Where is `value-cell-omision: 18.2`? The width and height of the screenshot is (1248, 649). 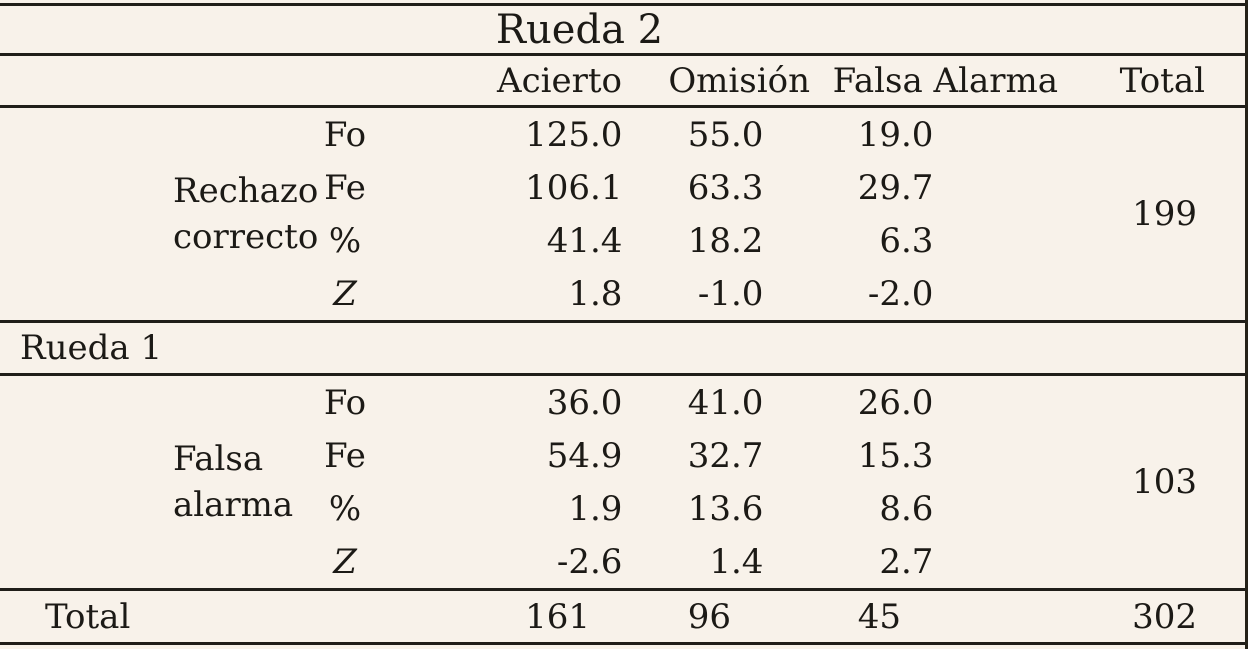 value-cell-omision: 18.2 is located at coordinates (725, 240).